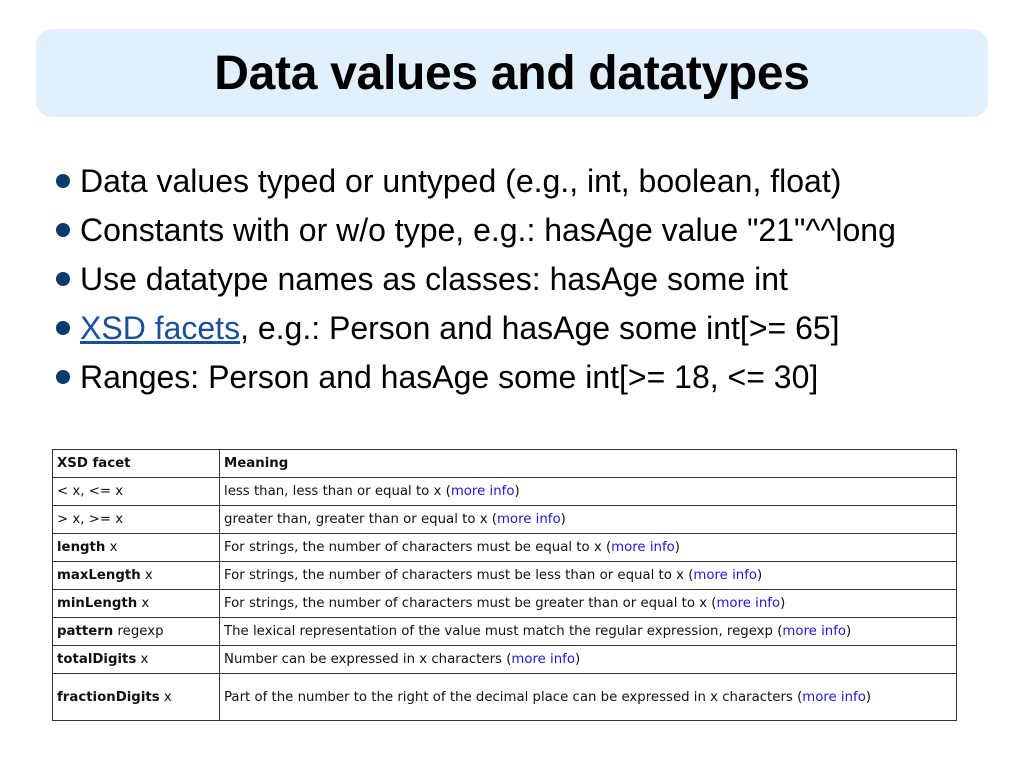 This screenshot has height=768, width=1024. Describe the element at coordinates (97, 603) in the screenshot. I see `facet-name: minLength` at that location.